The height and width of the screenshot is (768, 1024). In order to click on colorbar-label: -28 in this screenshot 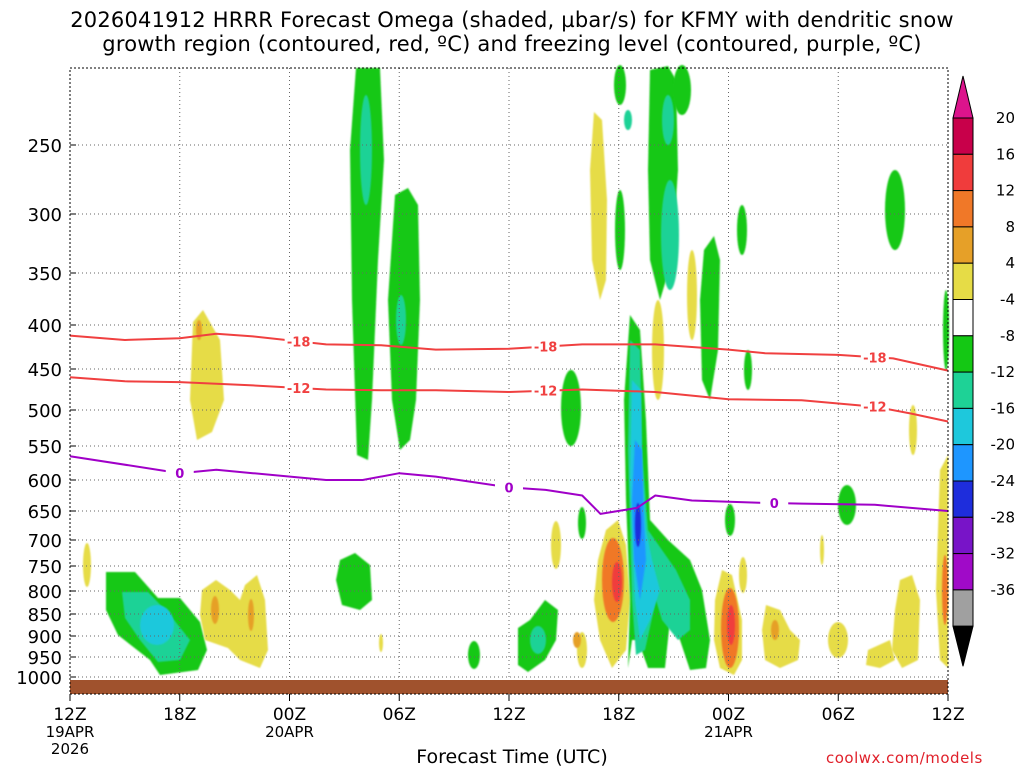, I will do `click(1003, 517)`.